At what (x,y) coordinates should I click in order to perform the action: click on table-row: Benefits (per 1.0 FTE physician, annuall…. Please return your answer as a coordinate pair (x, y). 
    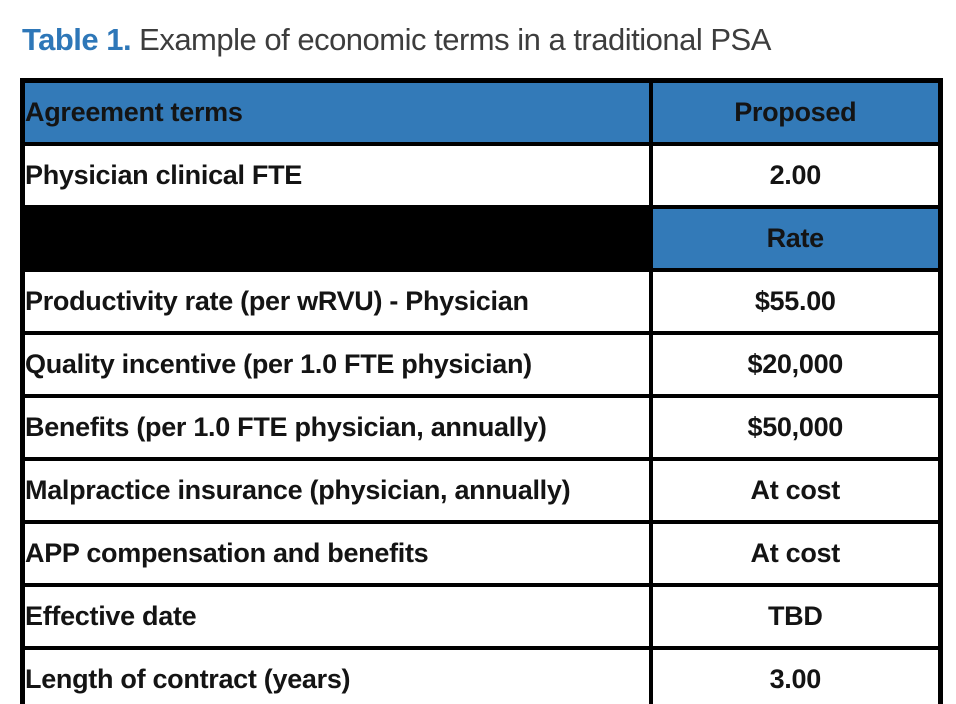
    Looking at the image, I should click on (481, 427).